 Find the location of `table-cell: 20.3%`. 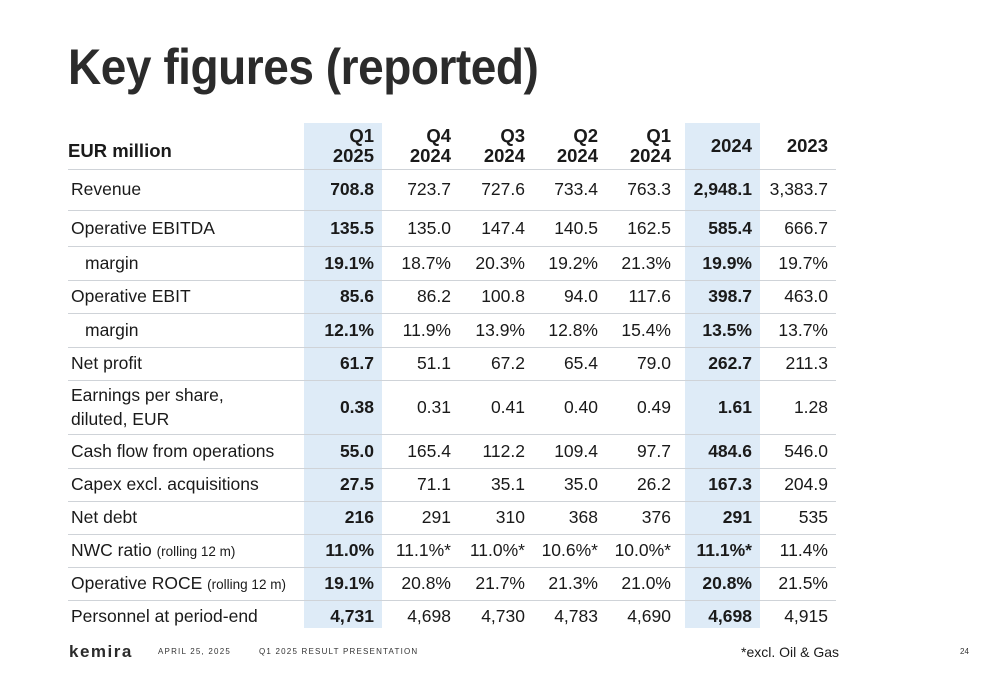

table-cell: 20.3% is located at coordinates (500, 262).